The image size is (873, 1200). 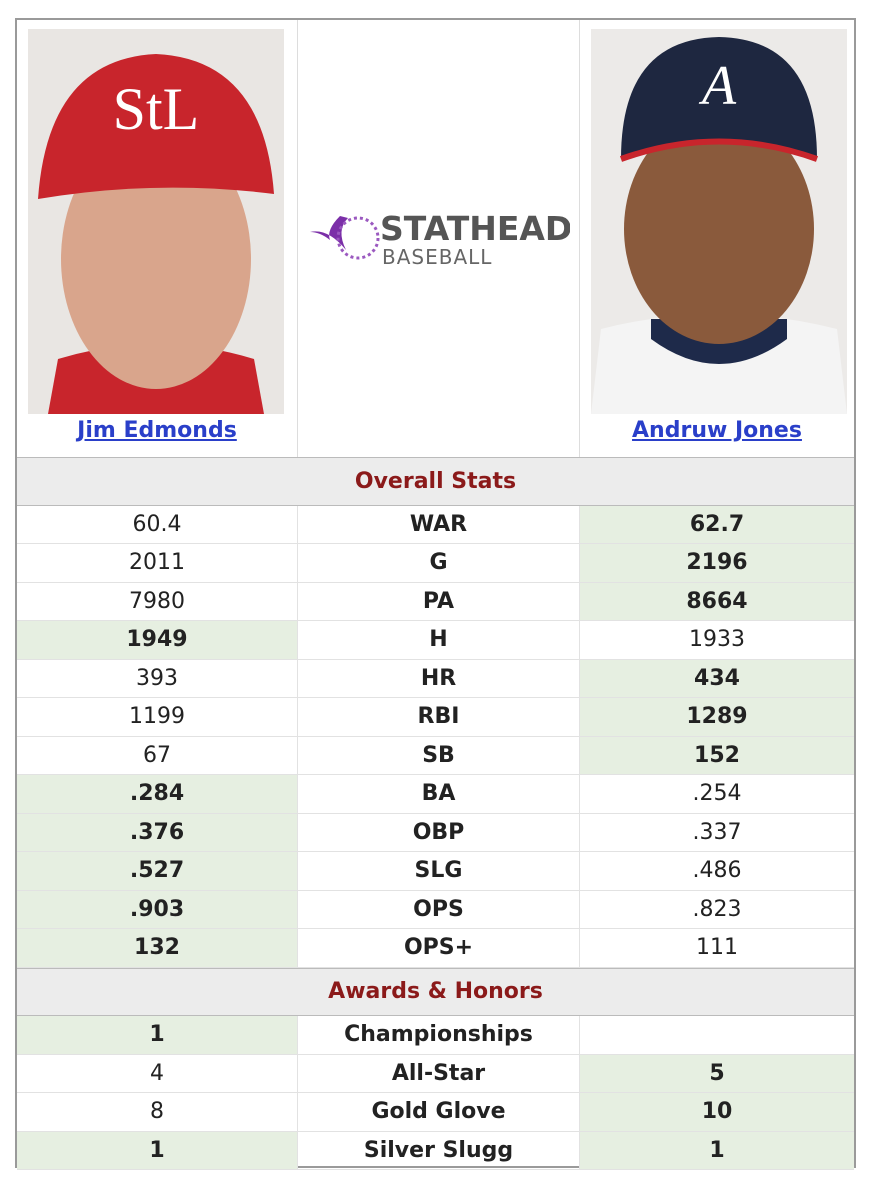 I want to click on stat-label: WAR, so click(x=439, y=524).